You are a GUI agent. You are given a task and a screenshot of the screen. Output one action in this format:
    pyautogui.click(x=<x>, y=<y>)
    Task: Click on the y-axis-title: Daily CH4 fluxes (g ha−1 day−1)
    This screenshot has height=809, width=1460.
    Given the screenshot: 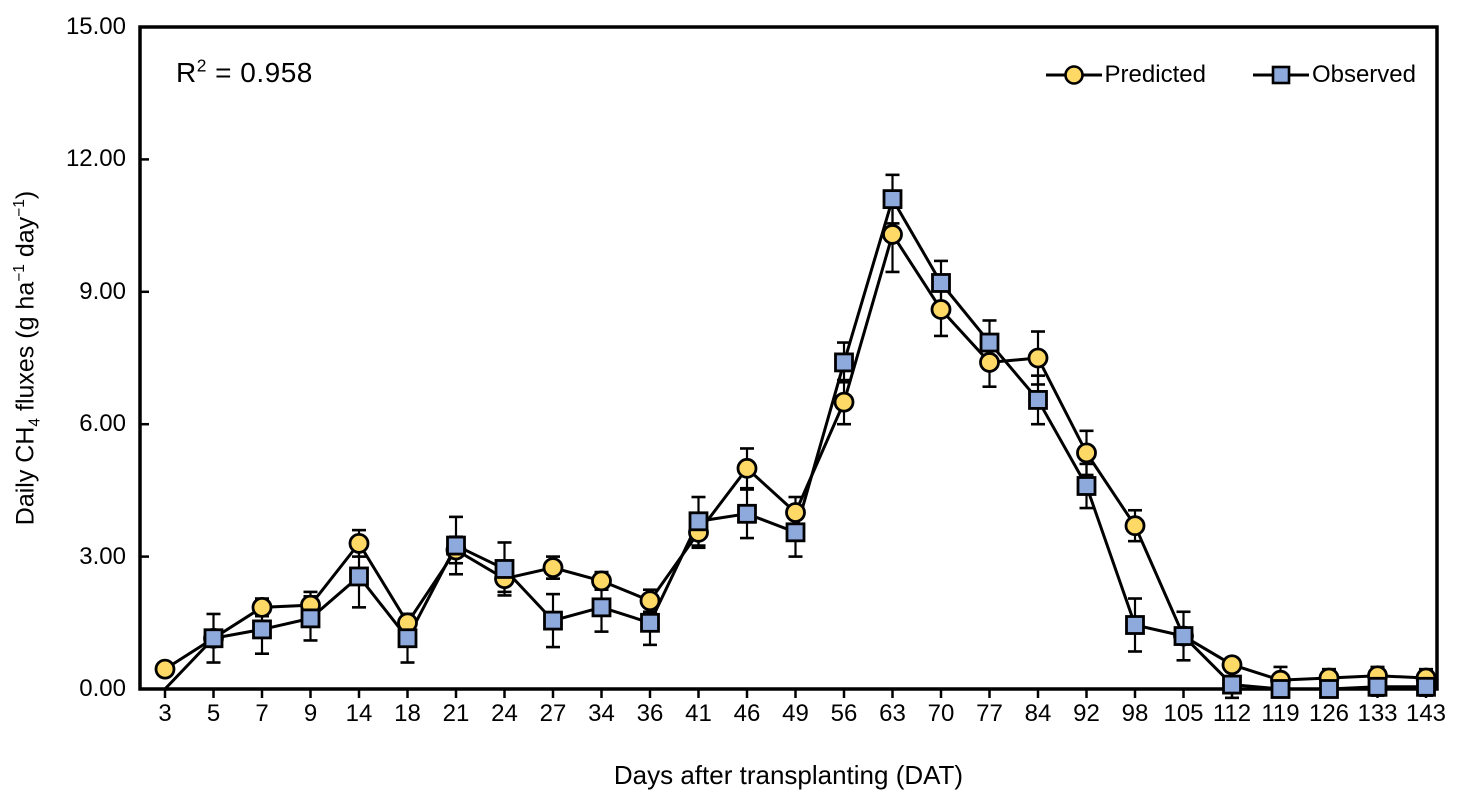 What is the action you would take?
    pyautogui.click(x=27, y=358)
    